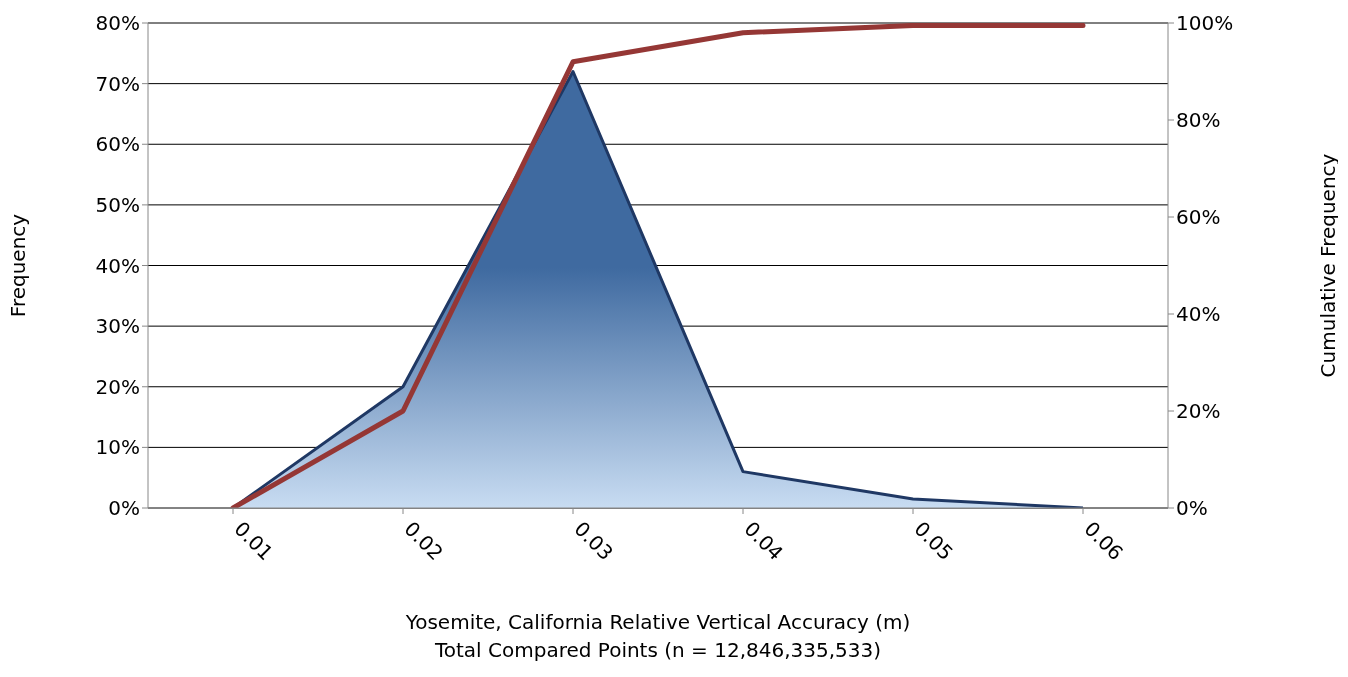  What do you see at coordinates (117, 265) in the screenshot?
I see `y-tick-label: 40%` at bounding box center [117, 265].